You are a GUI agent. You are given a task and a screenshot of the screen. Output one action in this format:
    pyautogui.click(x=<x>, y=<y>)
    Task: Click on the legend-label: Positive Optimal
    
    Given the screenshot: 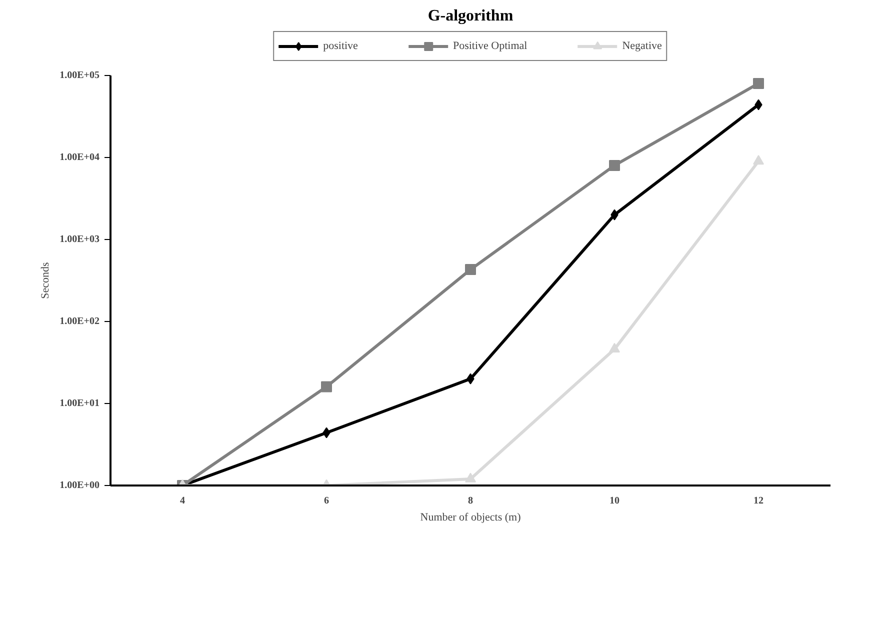 What is the action you would take?
    pyautogui.click(x=490, y=46)
    